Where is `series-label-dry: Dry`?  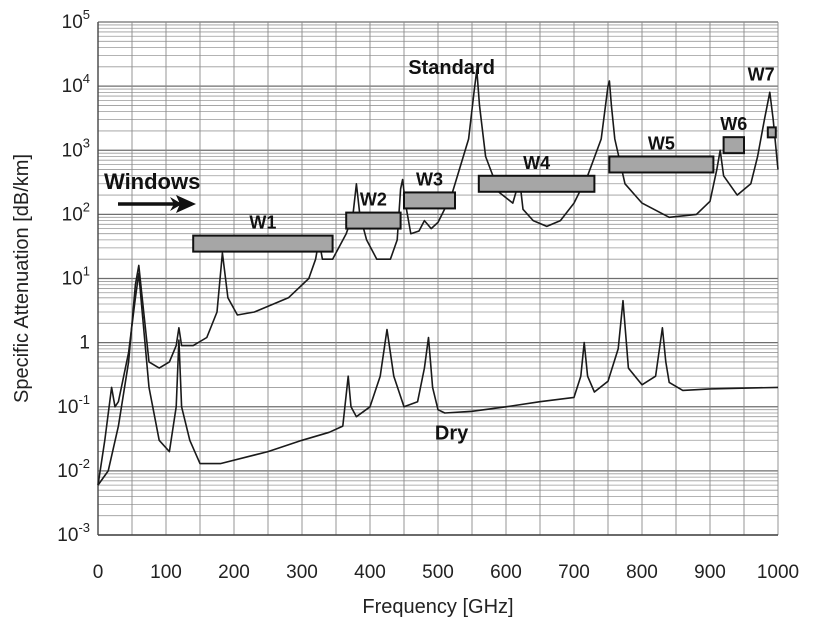
series-label-dry: Dry is located at coordinates (452, 433).